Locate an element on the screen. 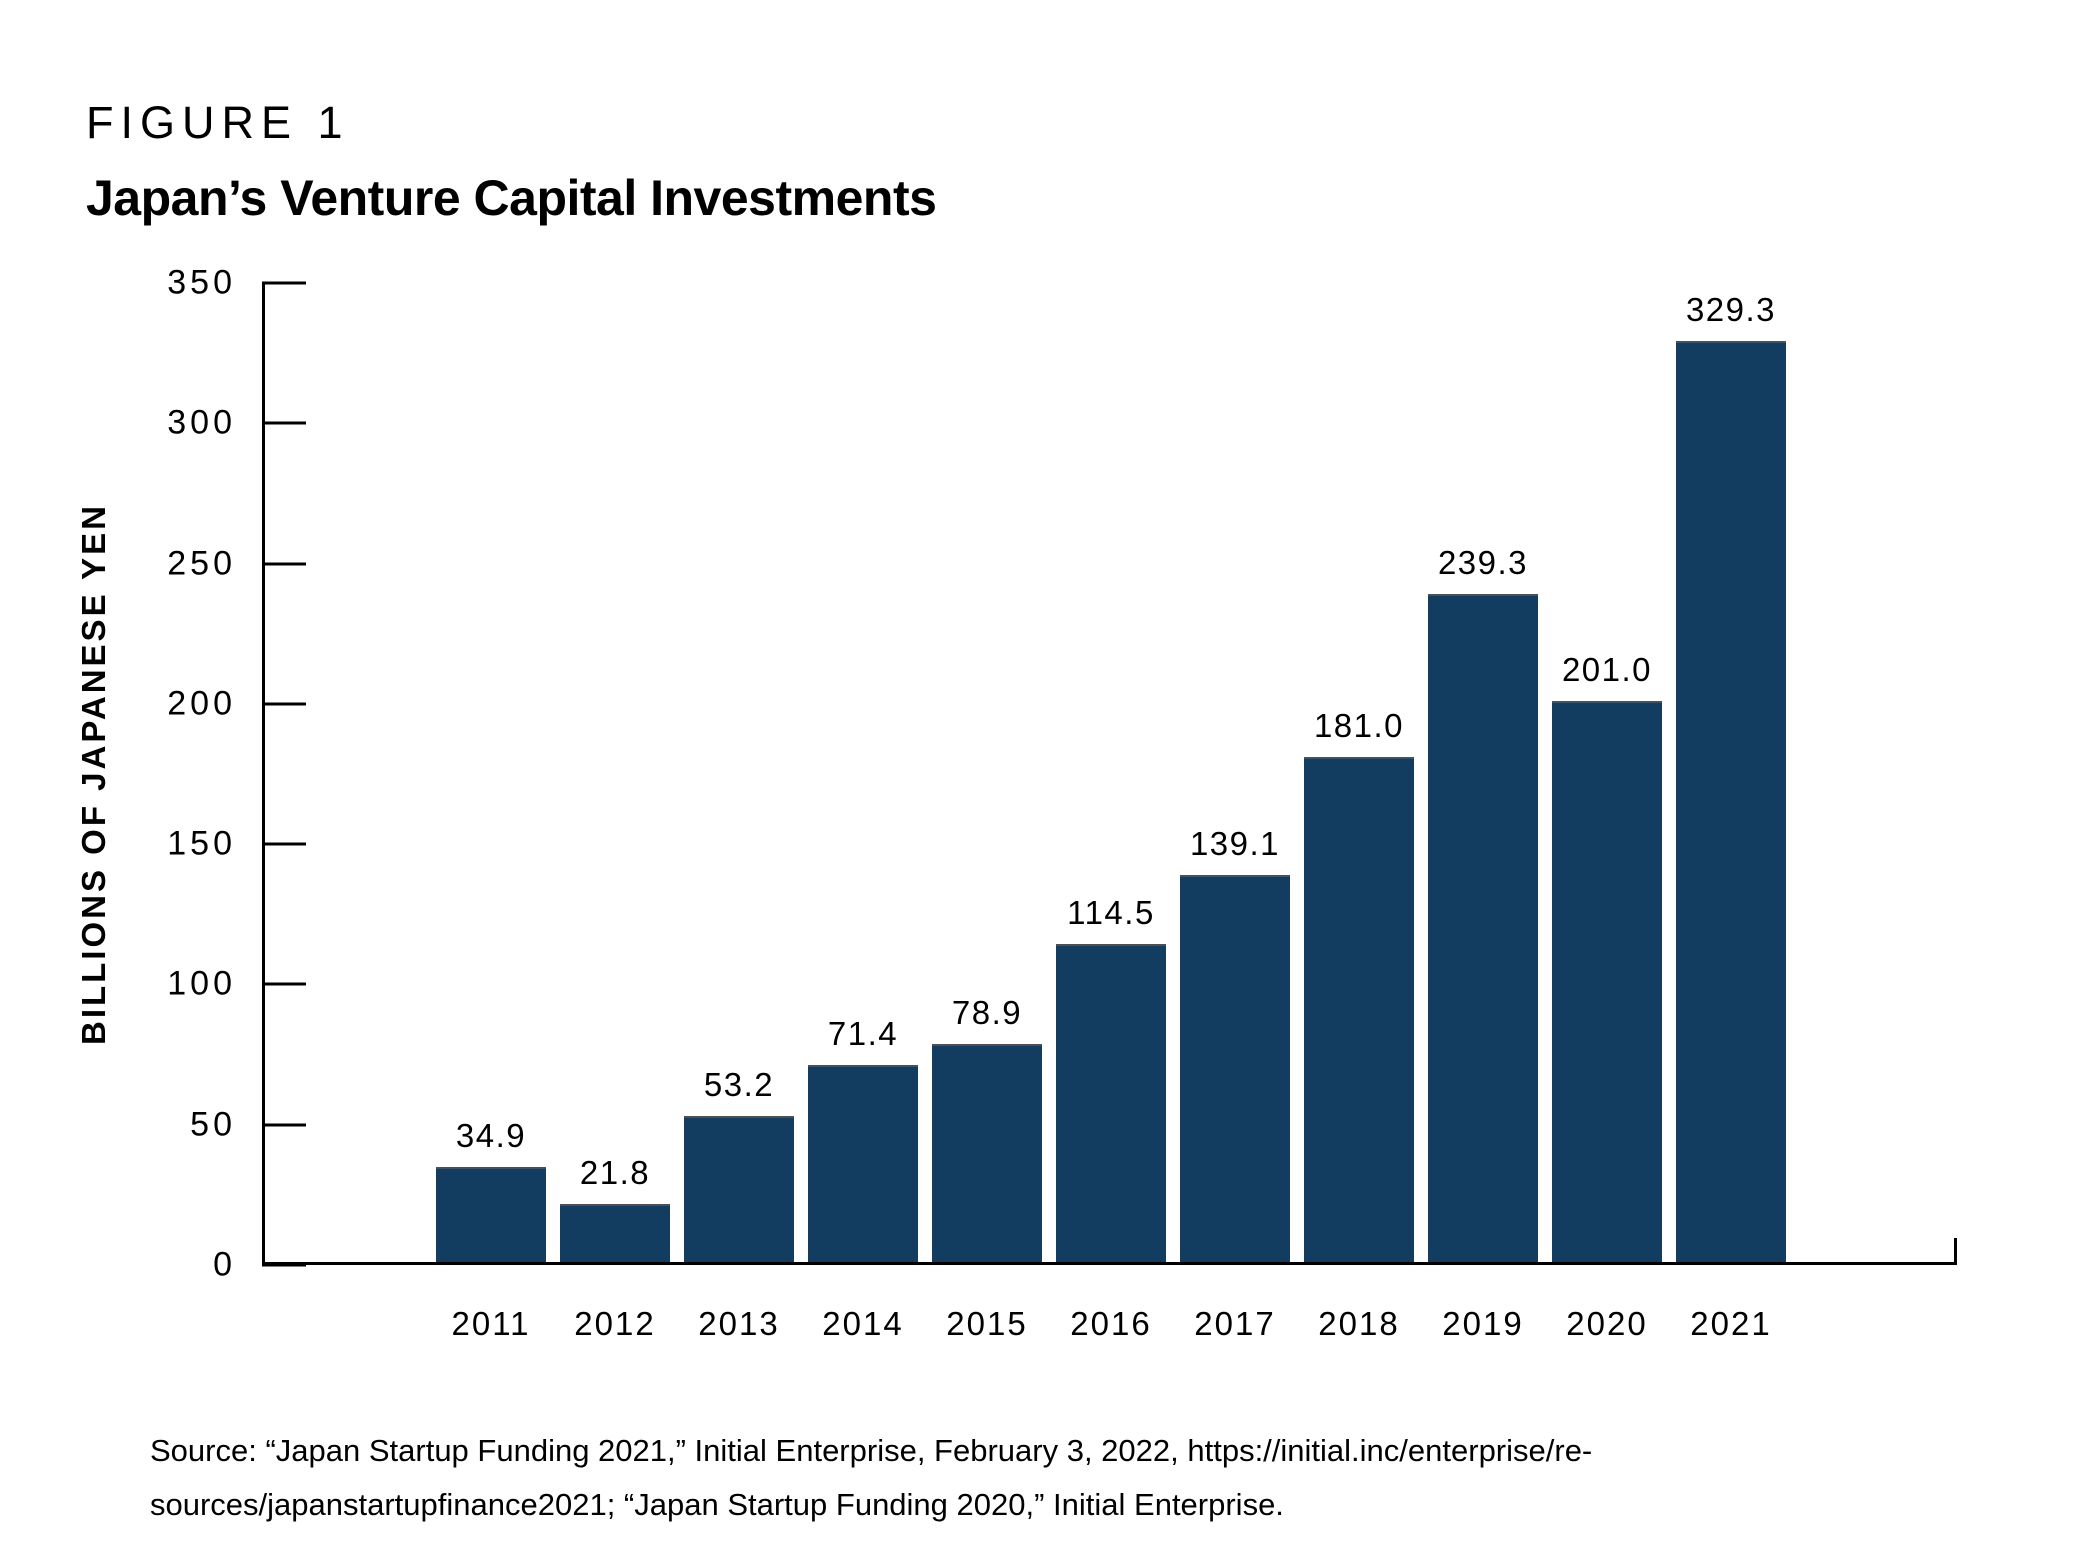 The width and height of the screenshot is (2084, 1557). y-axis-line is located at coordinates (263, 774).